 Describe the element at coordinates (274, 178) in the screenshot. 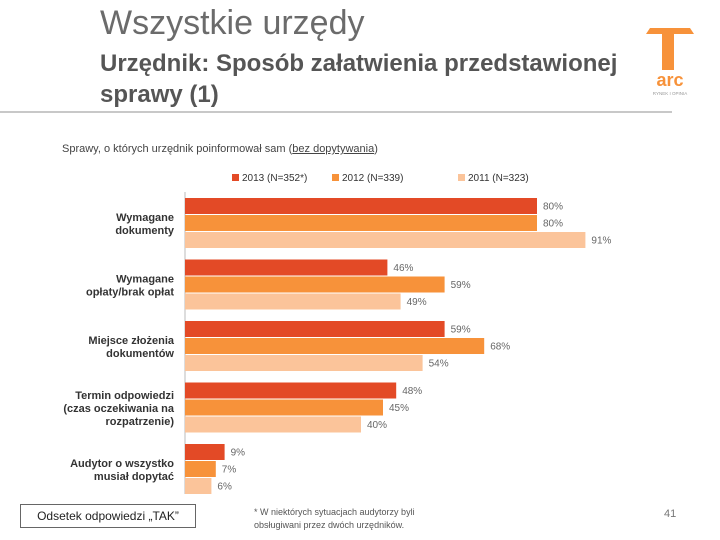

I see `legend-label: 2013 (N=352*)` at that location.